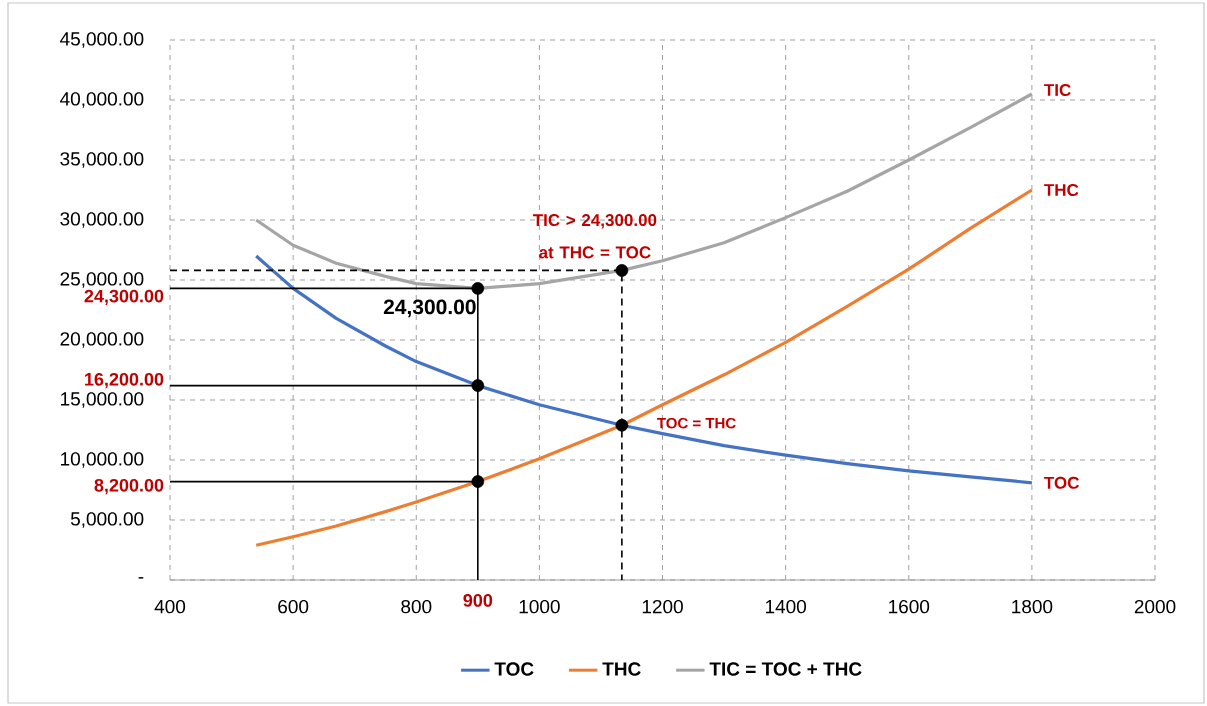 This screenshot has width=1207, height=706. Describe the element at coordinates (293, 606) in the screenshot. I see `x-tick-label: 600` at that location.